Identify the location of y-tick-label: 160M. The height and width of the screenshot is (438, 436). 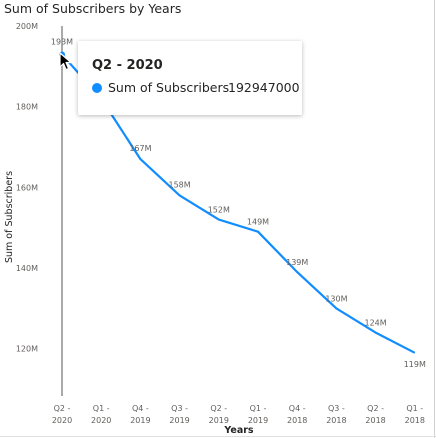
(27, 187).